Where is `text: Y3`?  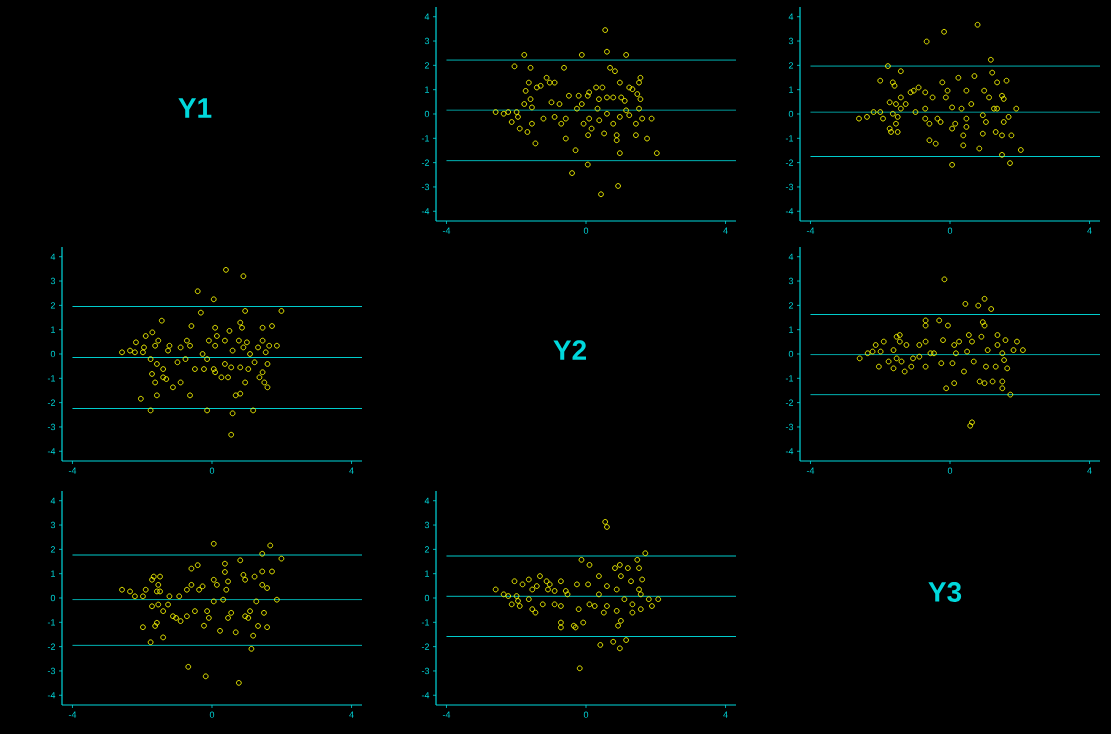 text: Y3 is located at coordinates (945, 592).